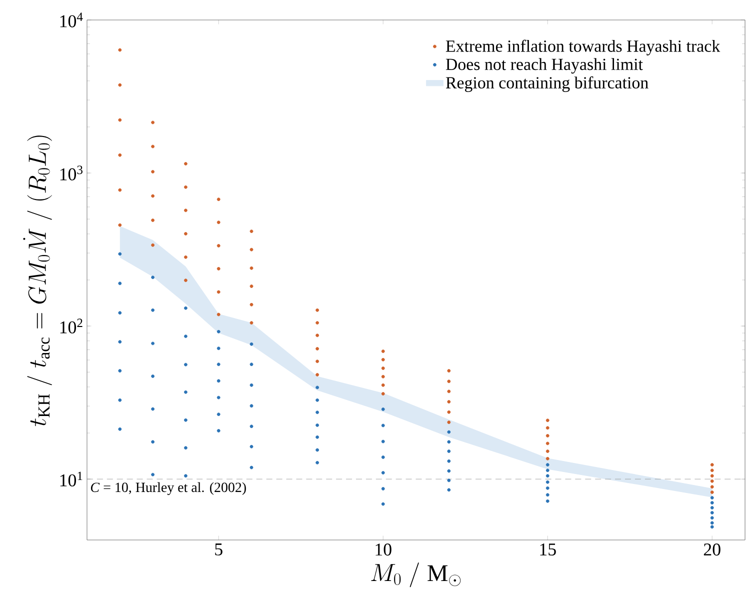  What do you see at coordinates (384, 550) in the screenshot?
I see `x-tick-label: 10` at bounding box center [384, 550].